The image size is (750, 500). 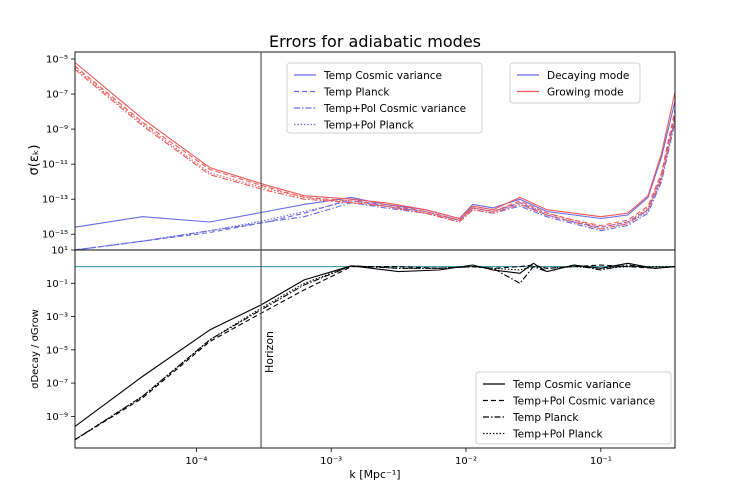 I want to click on bottom-y-axis: 10¹ 10⁻¹ 10⁻³ 10⁻⁵ 10⁻⁷ 10⁻⁹, so click(x=60, y=334).